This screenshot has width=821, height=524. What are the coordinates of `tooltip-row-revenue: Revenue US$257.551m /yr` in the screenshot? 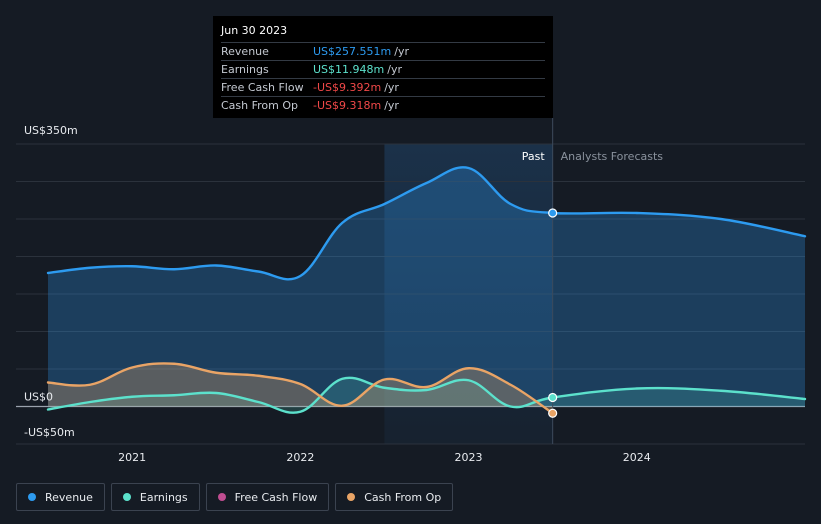 It's located at (383, 51).